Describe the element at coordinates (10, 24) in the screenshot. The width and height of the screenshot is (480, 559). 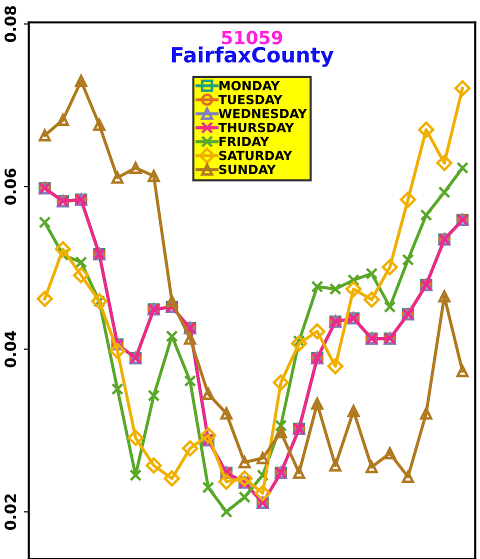
I see `y-tick-label: 0.08` at that location.